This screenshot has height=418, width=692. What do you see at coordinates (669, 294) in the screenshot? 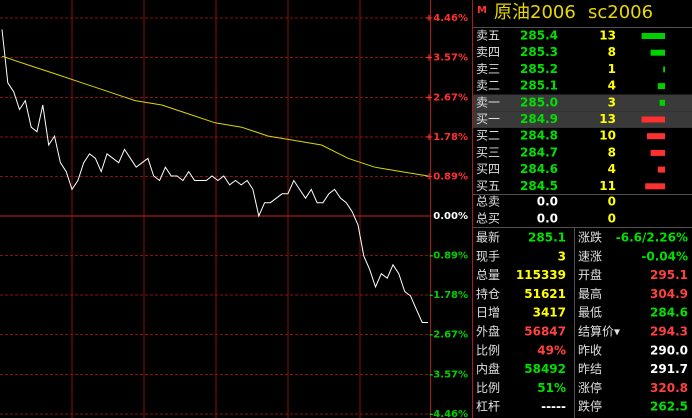
I see `stat-value: 304.9` at bounding box center [669, 294].